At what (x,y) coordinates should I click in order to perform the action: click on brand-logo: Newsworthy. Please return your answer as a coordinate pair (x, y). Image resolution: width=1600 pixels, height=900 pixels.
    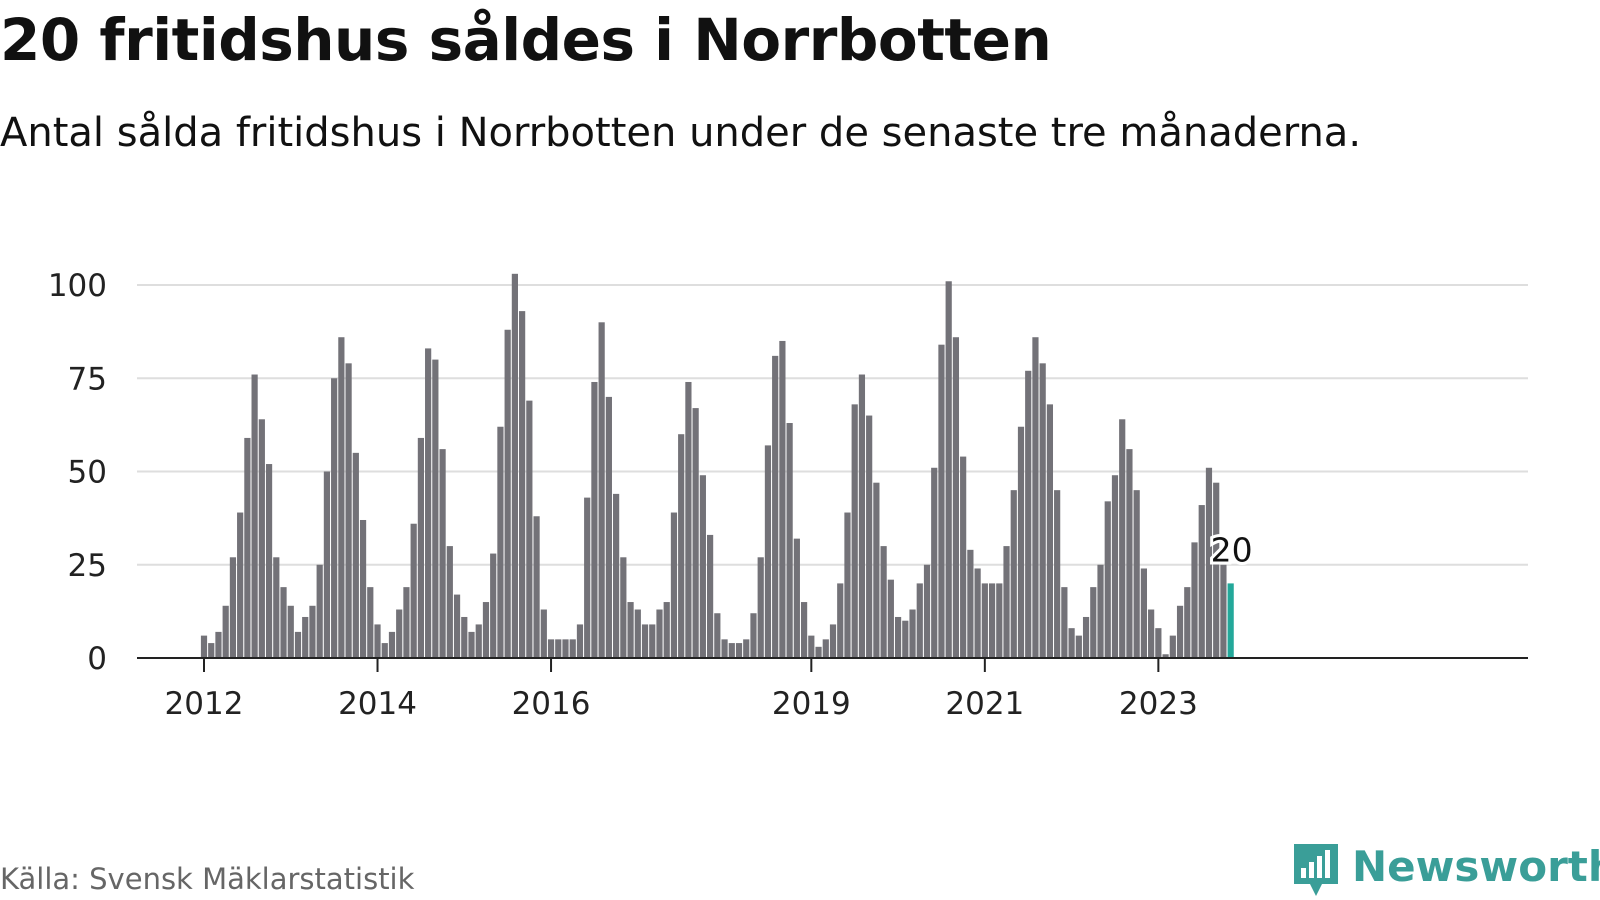
    Looking at the image, I should click on (1445, 870).